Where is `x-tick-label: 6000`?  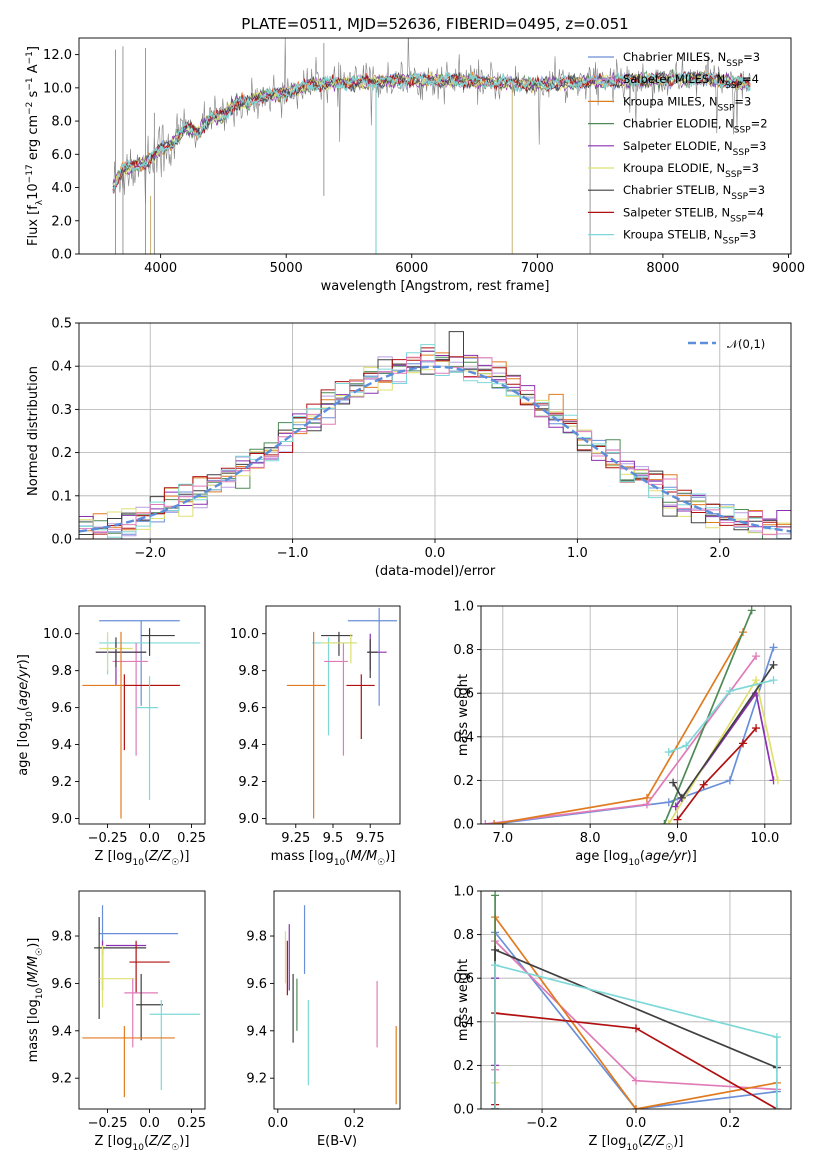
x-tick-label: 6000 is located at coordinates (411, 268).